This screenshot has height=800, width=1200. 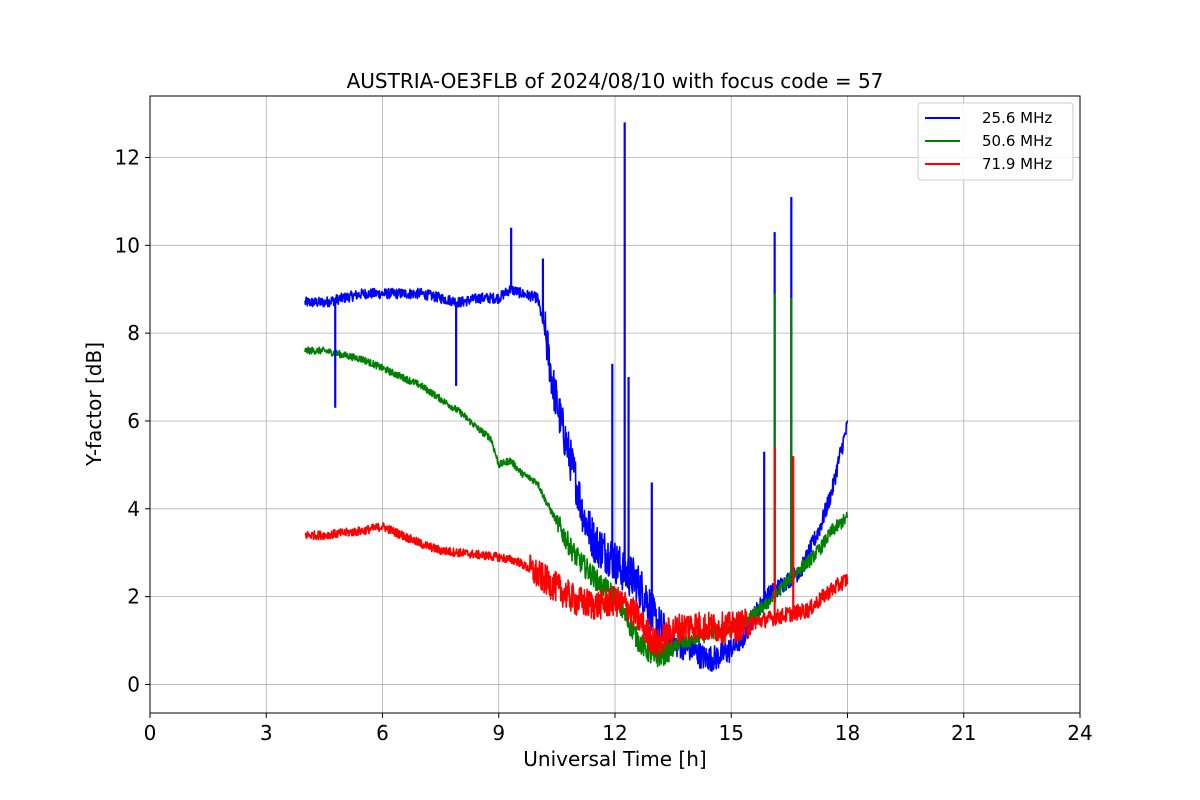 I want to click on y-tick-label: 0, so click(x=133, y=684).